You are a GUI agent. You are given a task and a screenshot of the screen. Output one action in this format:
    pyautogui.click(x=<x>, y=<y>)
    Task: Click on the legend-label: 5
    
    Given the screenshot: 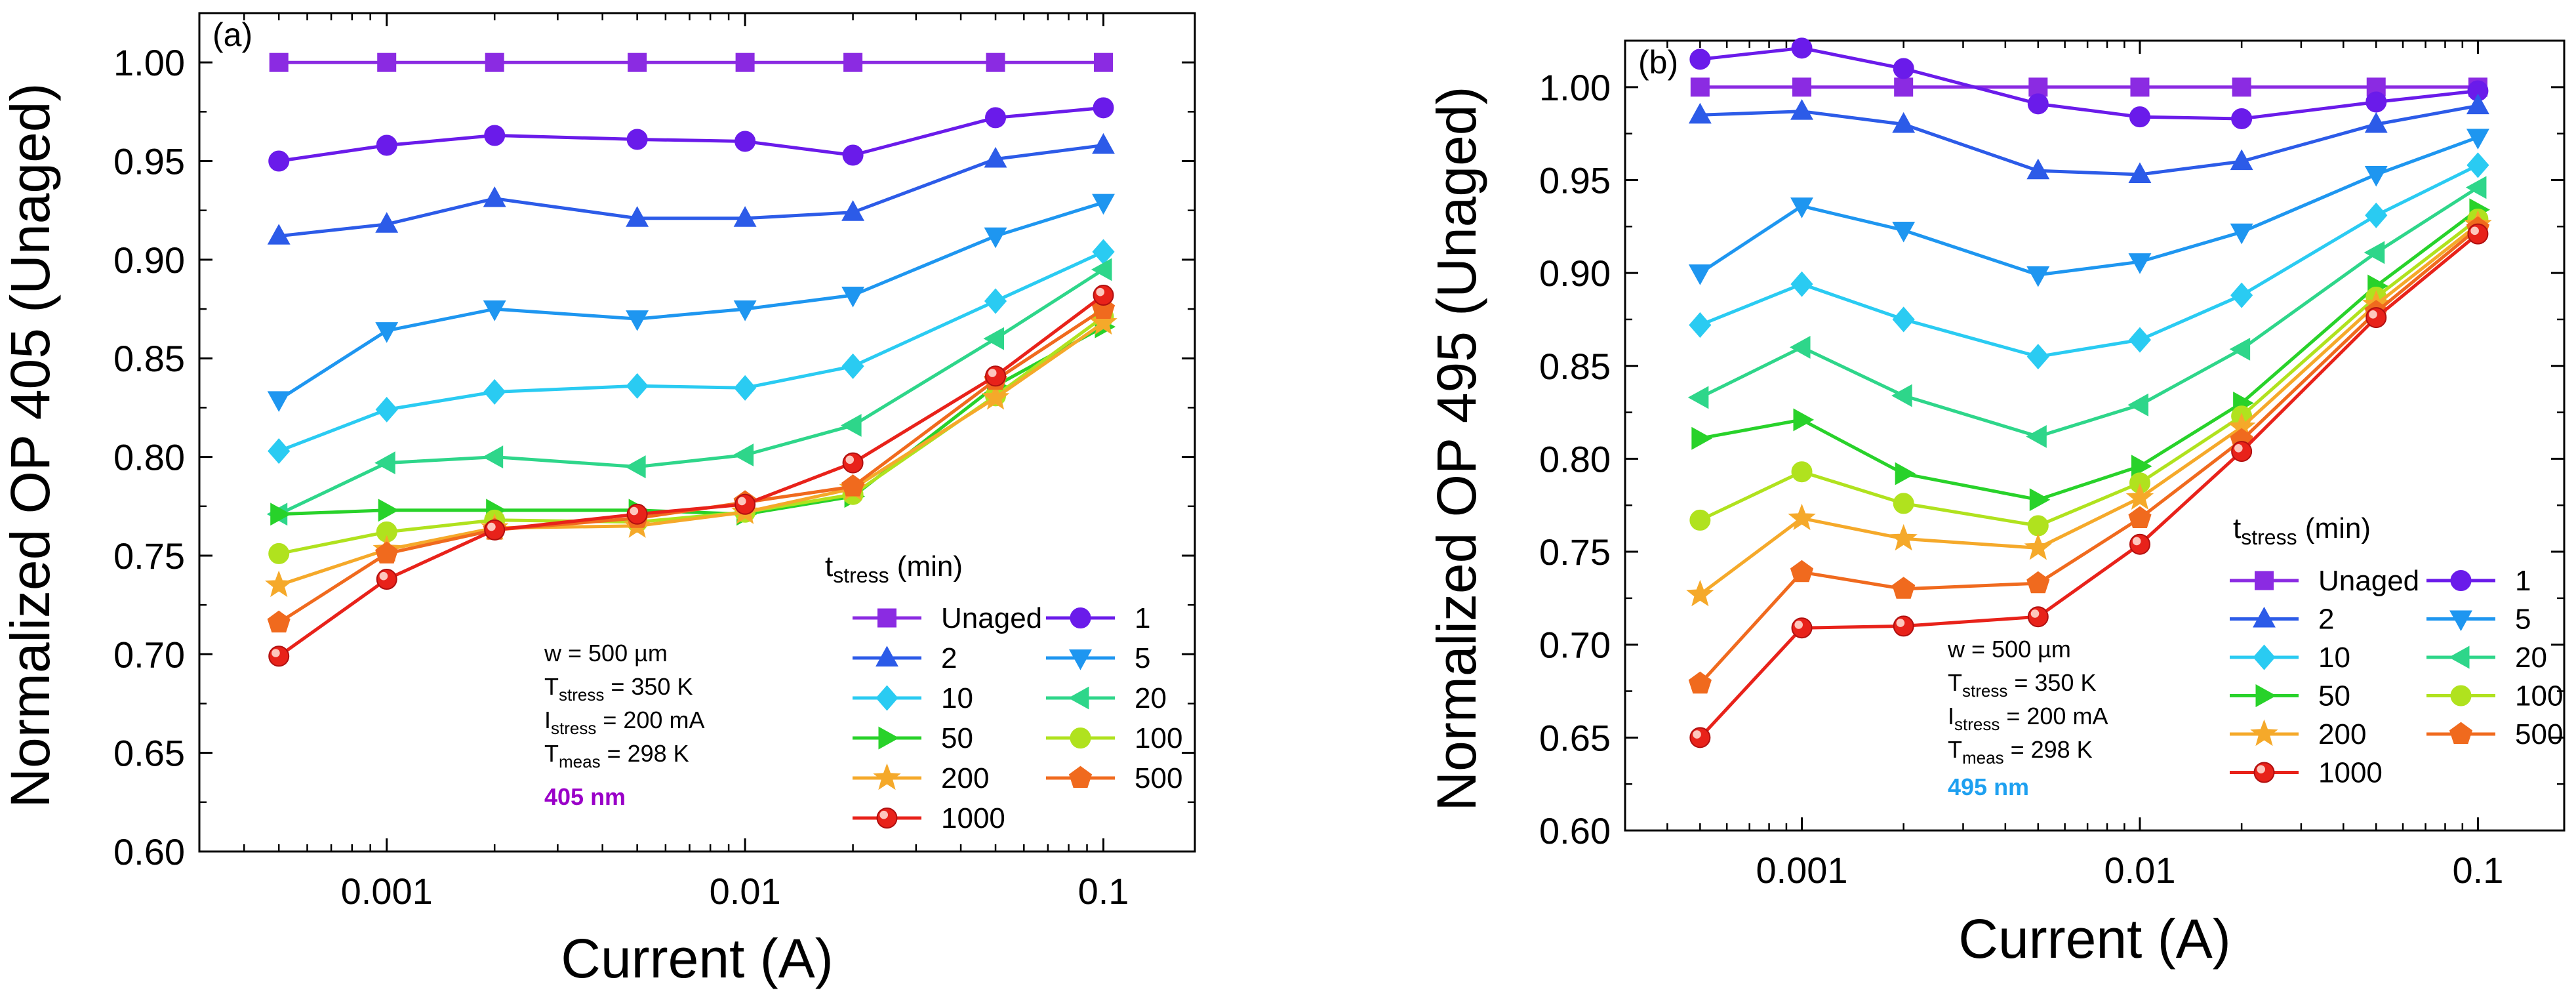 What is the action you would take?
    pyautogui.click(x=2523, y=620)
    